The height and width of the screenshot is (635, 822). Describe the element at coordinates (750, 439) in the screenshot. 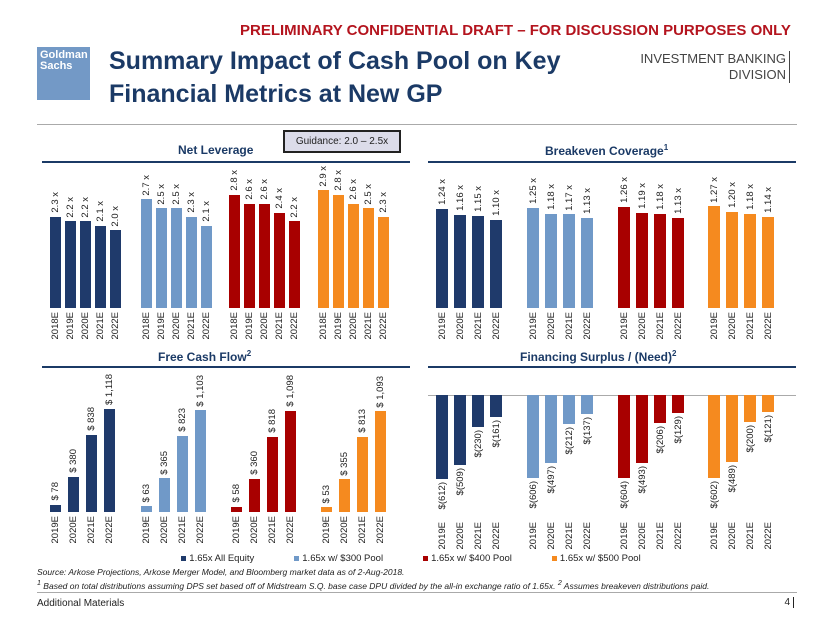

I see `data-label: $(200)` at that location.